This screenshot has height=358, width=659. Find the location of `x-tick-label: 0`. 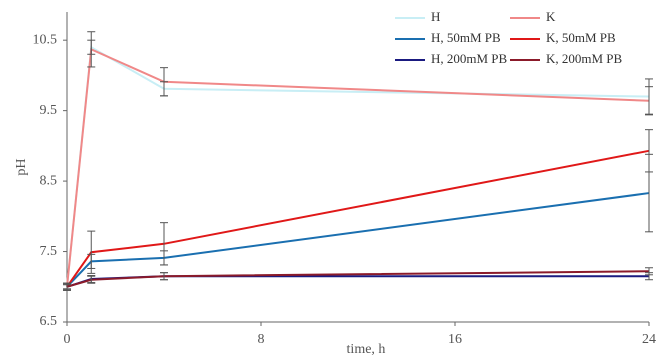

x-tick-label: 0 is located at coordinates (67, 339).